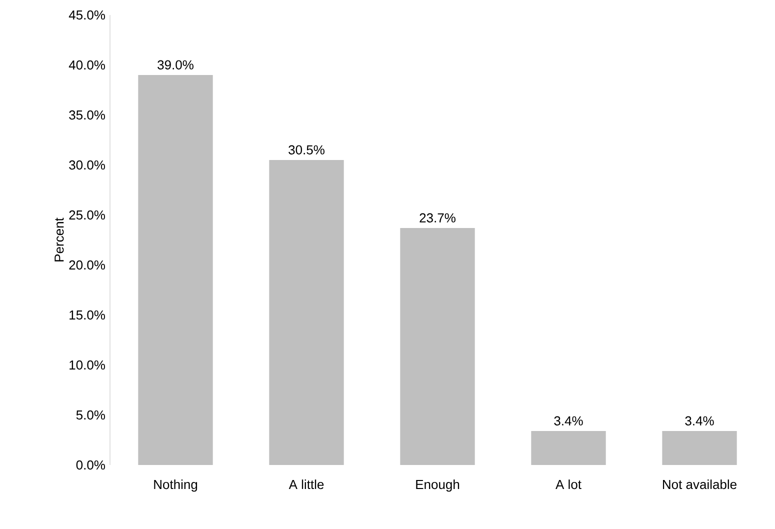  What do you see at coordinates (438, 486) in the screenshot?
I see `x-tick-label: Enough` at bounding box center [438, 486].